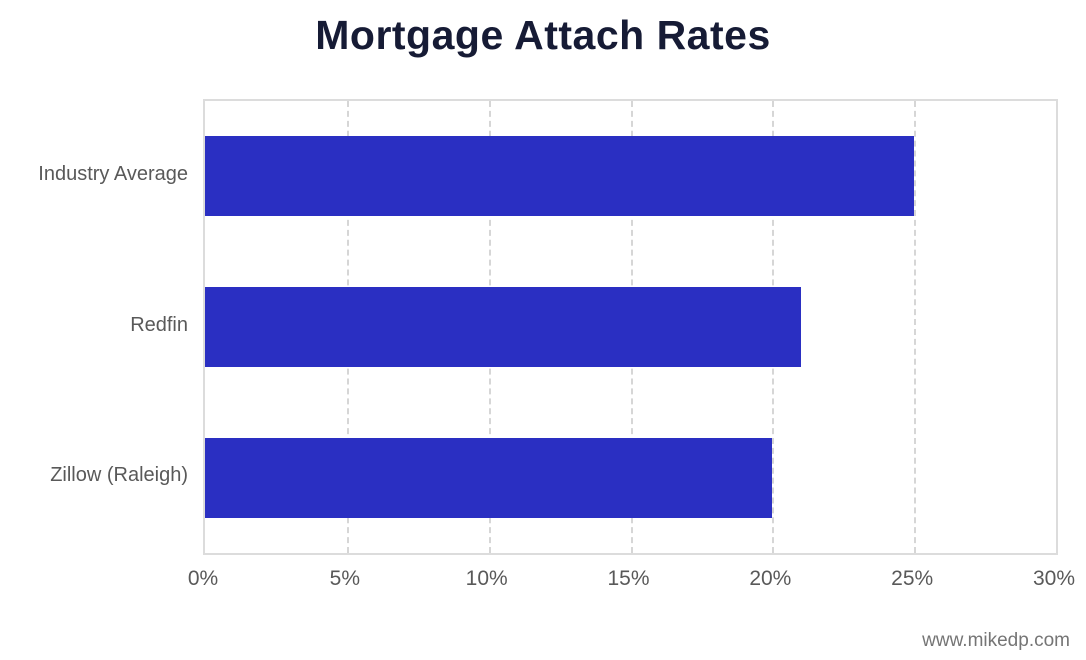 This screenshot has height=660, width=1086. I want to click on x-axis-labels: 0% 5% 10% 15% 20% 25% 30%, so click(631, 582).